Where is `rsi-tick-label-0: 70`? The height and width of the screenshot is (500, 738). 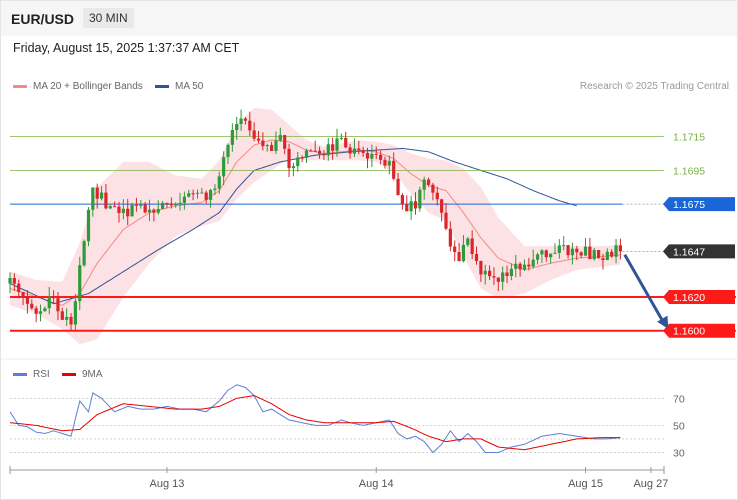
rsi-tick-label-0: 70 is located at coordinates (679, 399).